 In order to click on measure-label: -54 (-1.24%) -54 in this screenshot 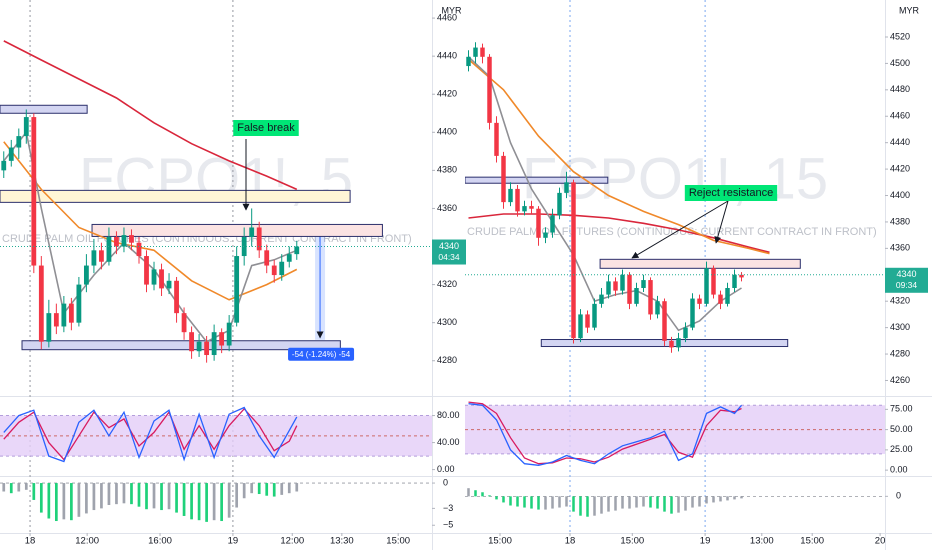, I will do `click(321, 354)`.